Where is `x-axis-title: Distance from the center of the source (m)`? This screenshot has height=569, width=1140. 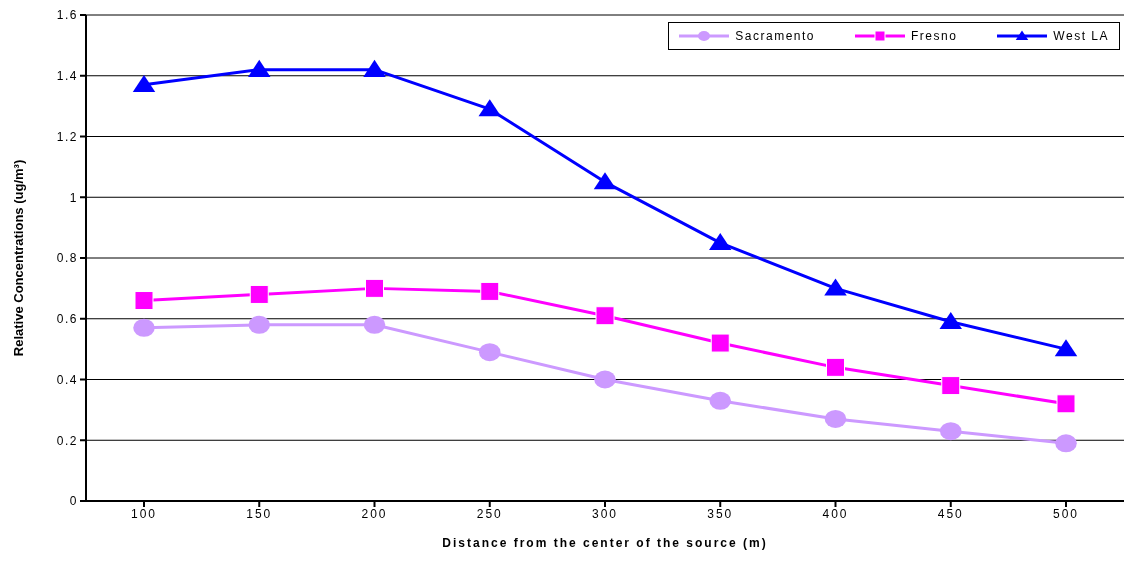
x-axis-title: Distance from the center of the source (m) is located at coordinates (605, 543).